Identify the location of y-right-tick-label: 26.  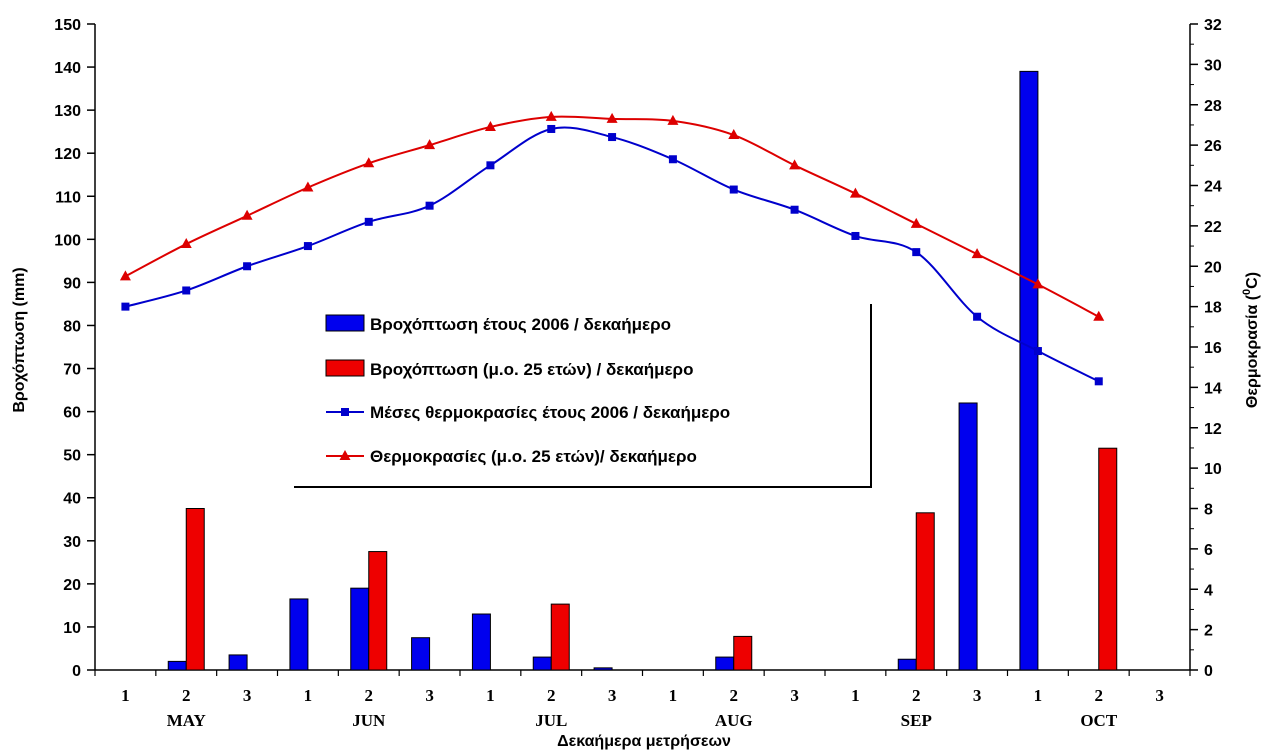
(1213, 146).